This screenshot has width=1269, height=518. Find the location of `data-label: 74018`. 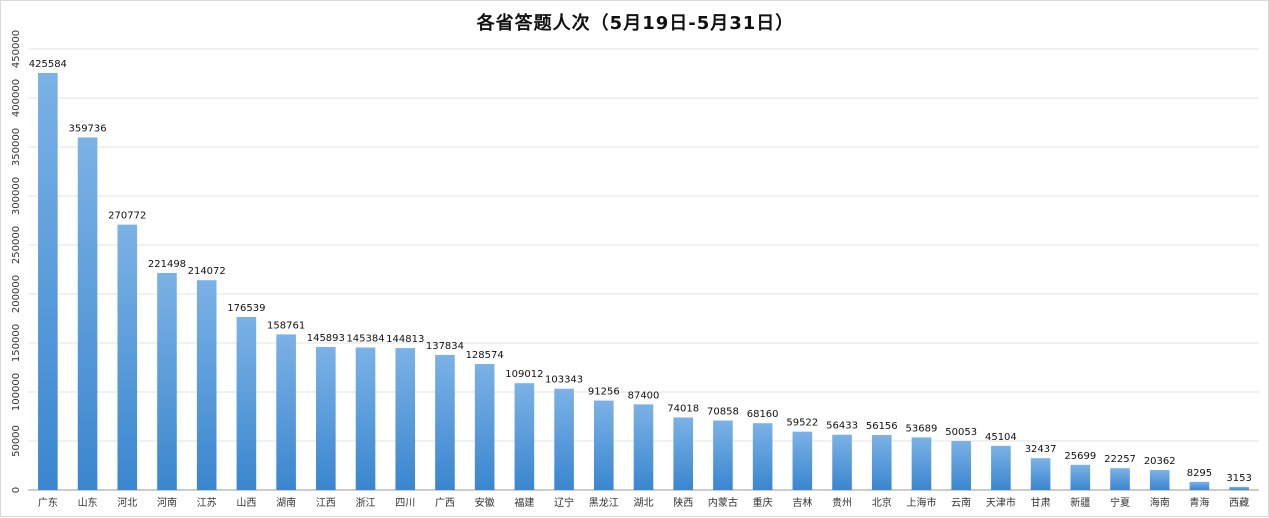

data-label: 74018 is located at coordinates (683, 408).